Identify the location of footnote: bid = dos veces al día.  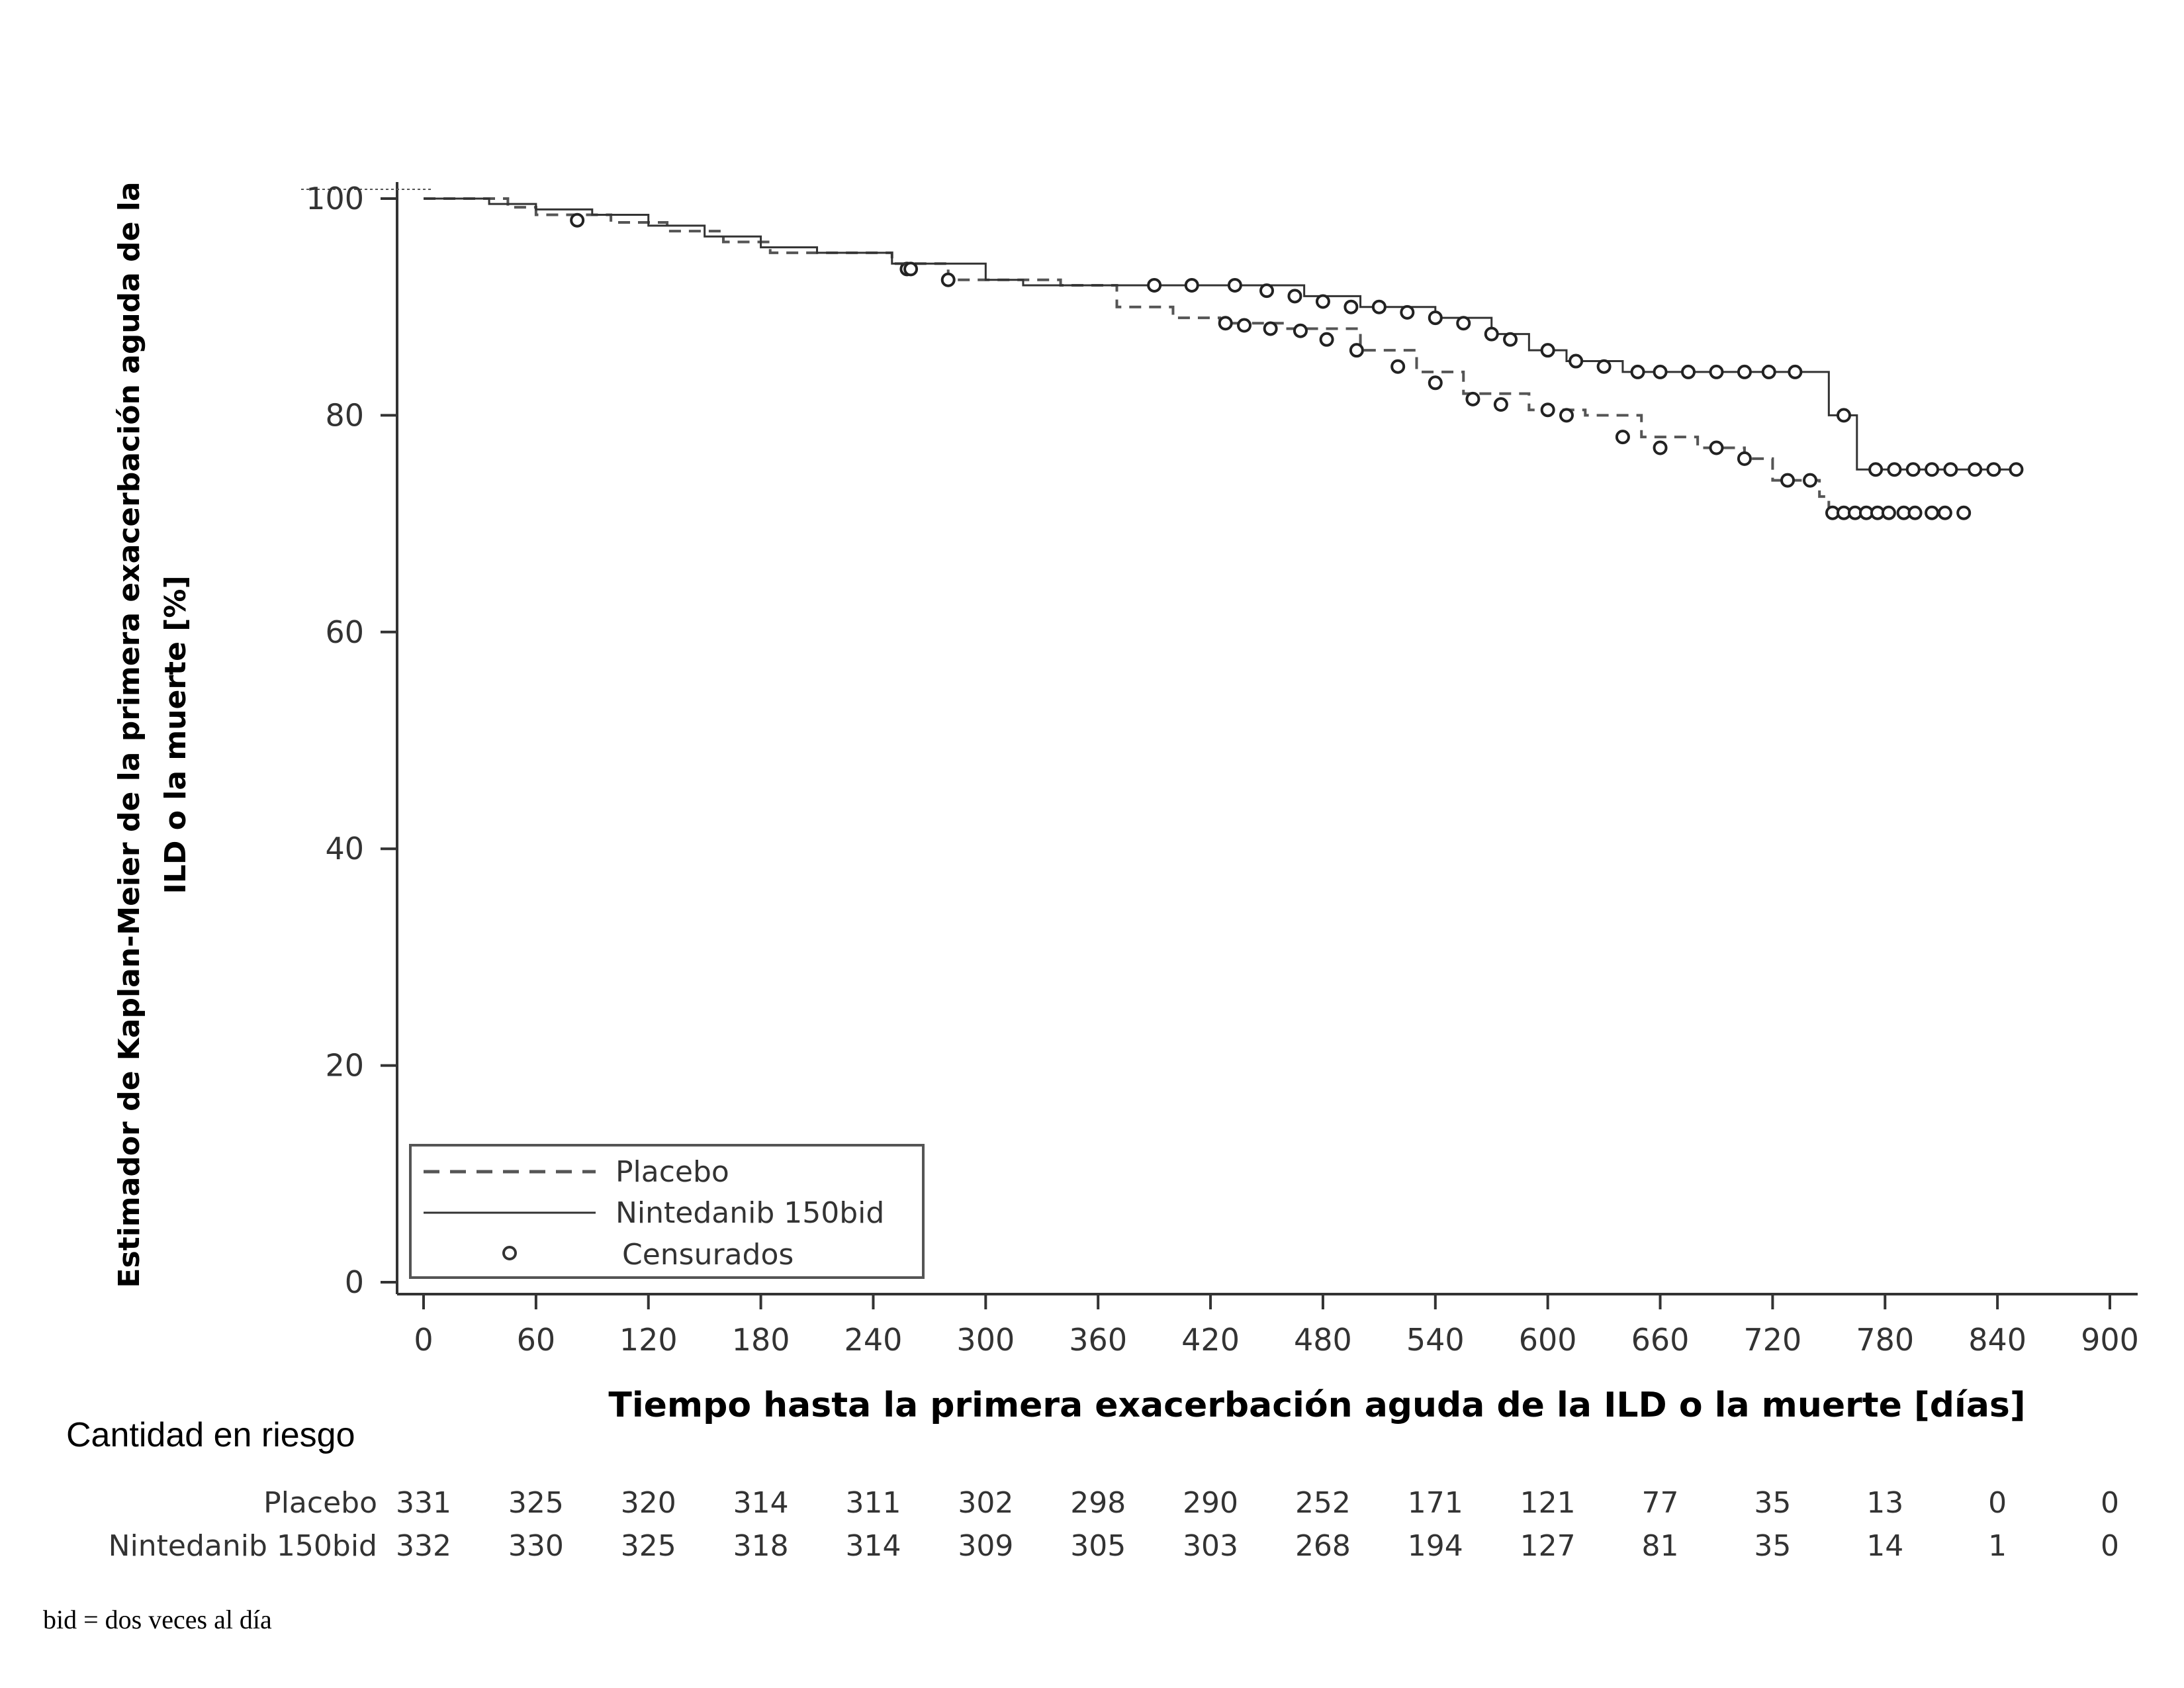
(157, 1619).